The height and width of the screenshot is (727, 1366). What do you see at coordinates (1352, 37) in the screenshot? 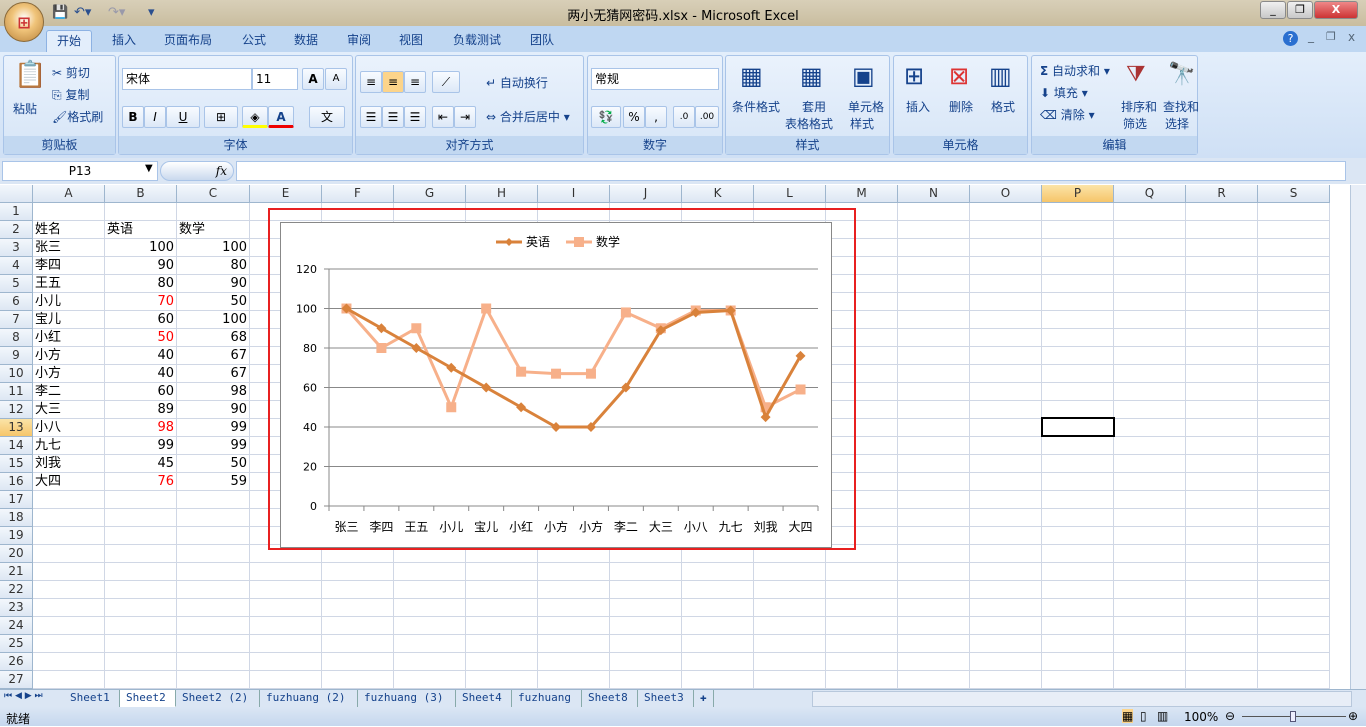
I see `doc-close-icon: x` at bounding box center [1352, 37].